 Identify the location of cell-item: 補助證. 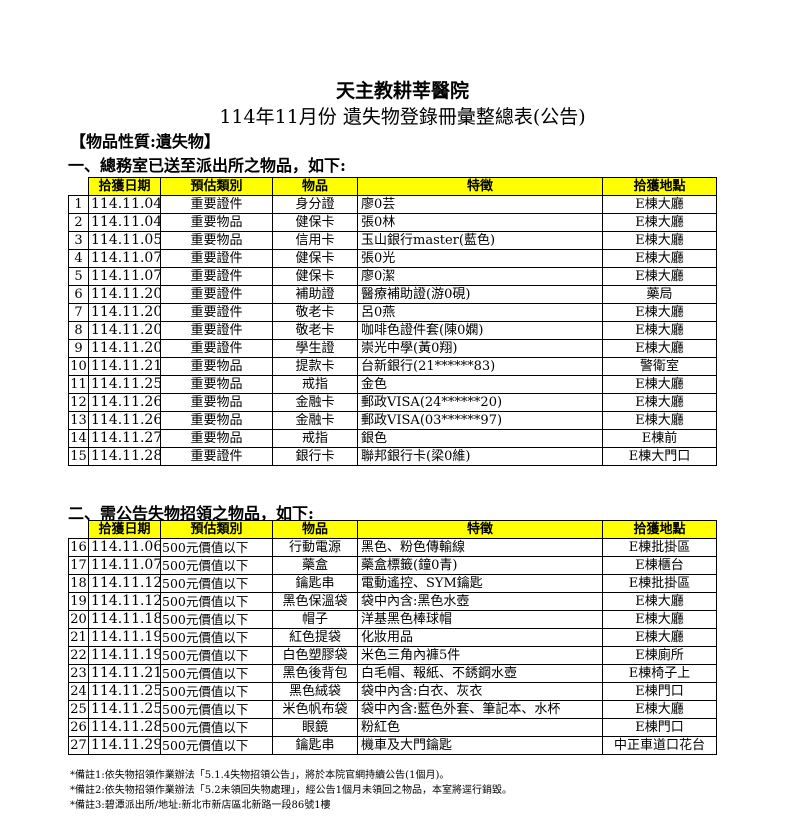
(315, 294).